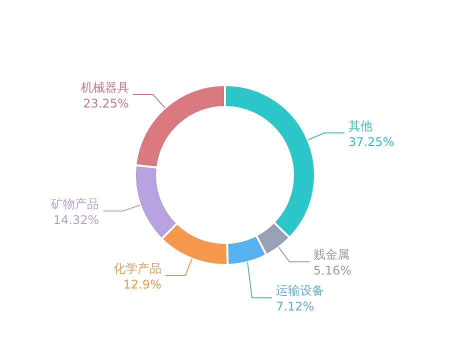 This screenshot has width=450, height=350. I want to click on slice-label: 化学产品, so click(137, 268).